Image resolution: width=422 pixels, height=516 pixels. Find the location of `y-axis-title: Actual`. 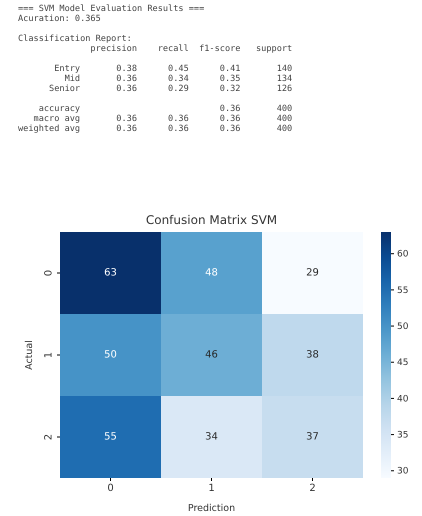

y-axis-title: Actual is located at coordinates (29, 355).